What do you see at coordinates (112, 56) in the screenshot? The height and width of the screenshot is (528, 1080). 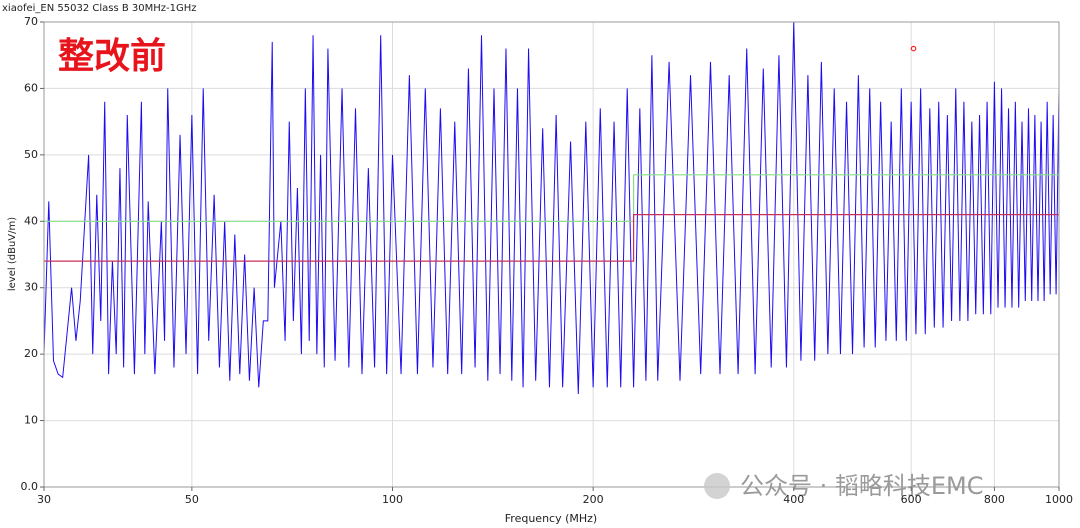 I see `annotation: 整改前` at bounding box center [112, 56].